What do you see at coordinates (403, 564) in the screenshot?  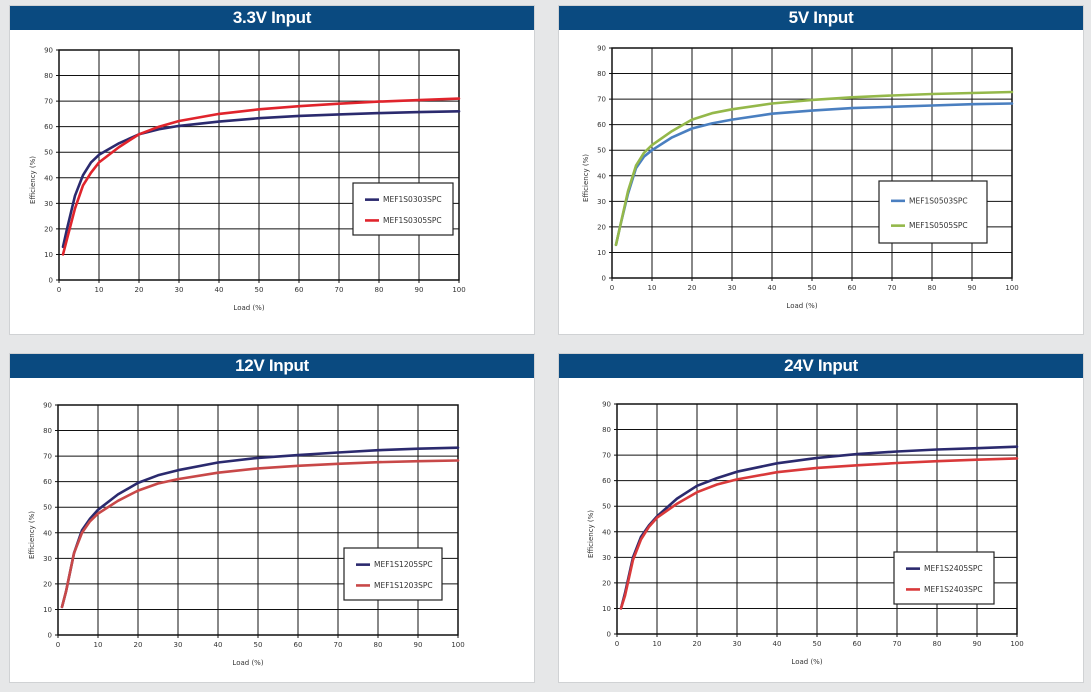 I see `legend-label: MEF1S1205SPC` at bounding box center [403, 564].